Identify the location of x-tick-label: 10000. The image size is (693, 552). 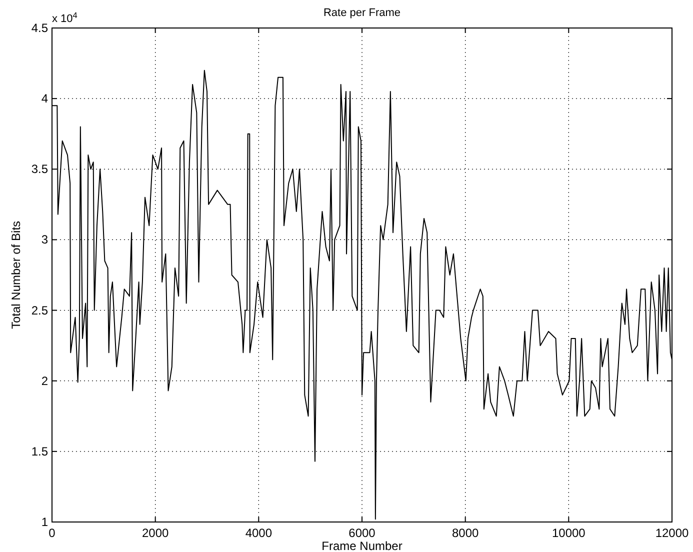
(569, 533).